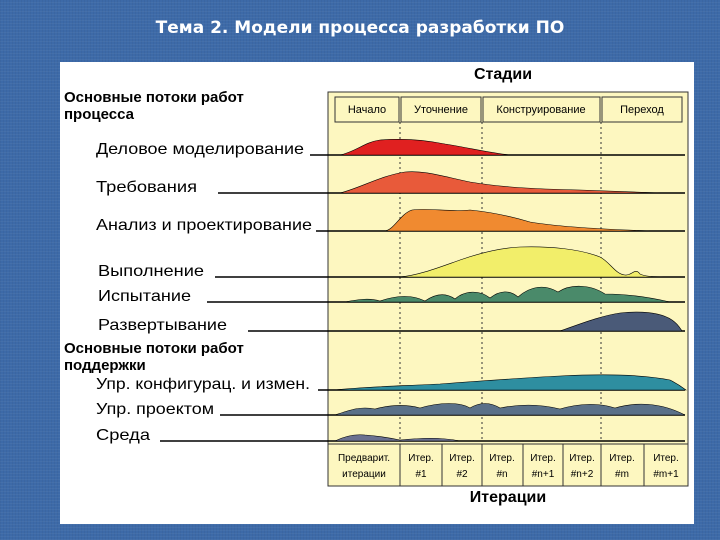  What do you see at coordinates (204, 225) in the screenshot?
I see `workflow-label-analysis-design: Анализ и проектирование` at bounding box center [204, 225].